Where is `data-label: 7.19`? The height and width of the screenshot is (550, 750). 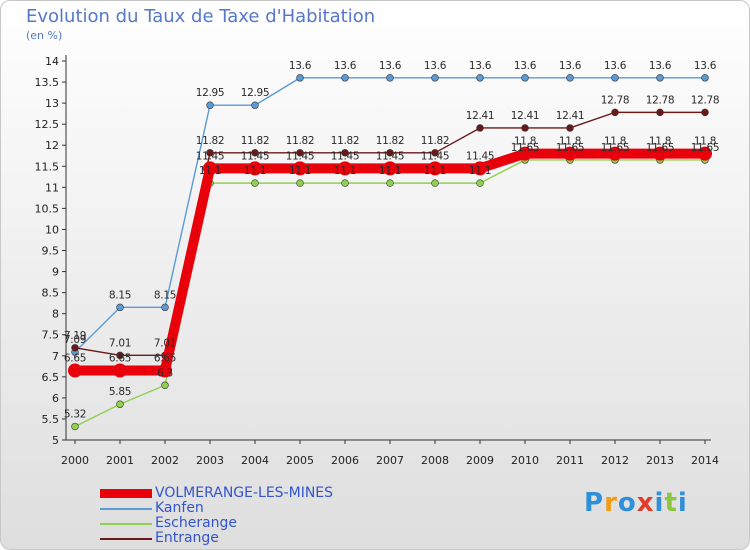
data-label: 7.19 is located at coordinates (75, 336).